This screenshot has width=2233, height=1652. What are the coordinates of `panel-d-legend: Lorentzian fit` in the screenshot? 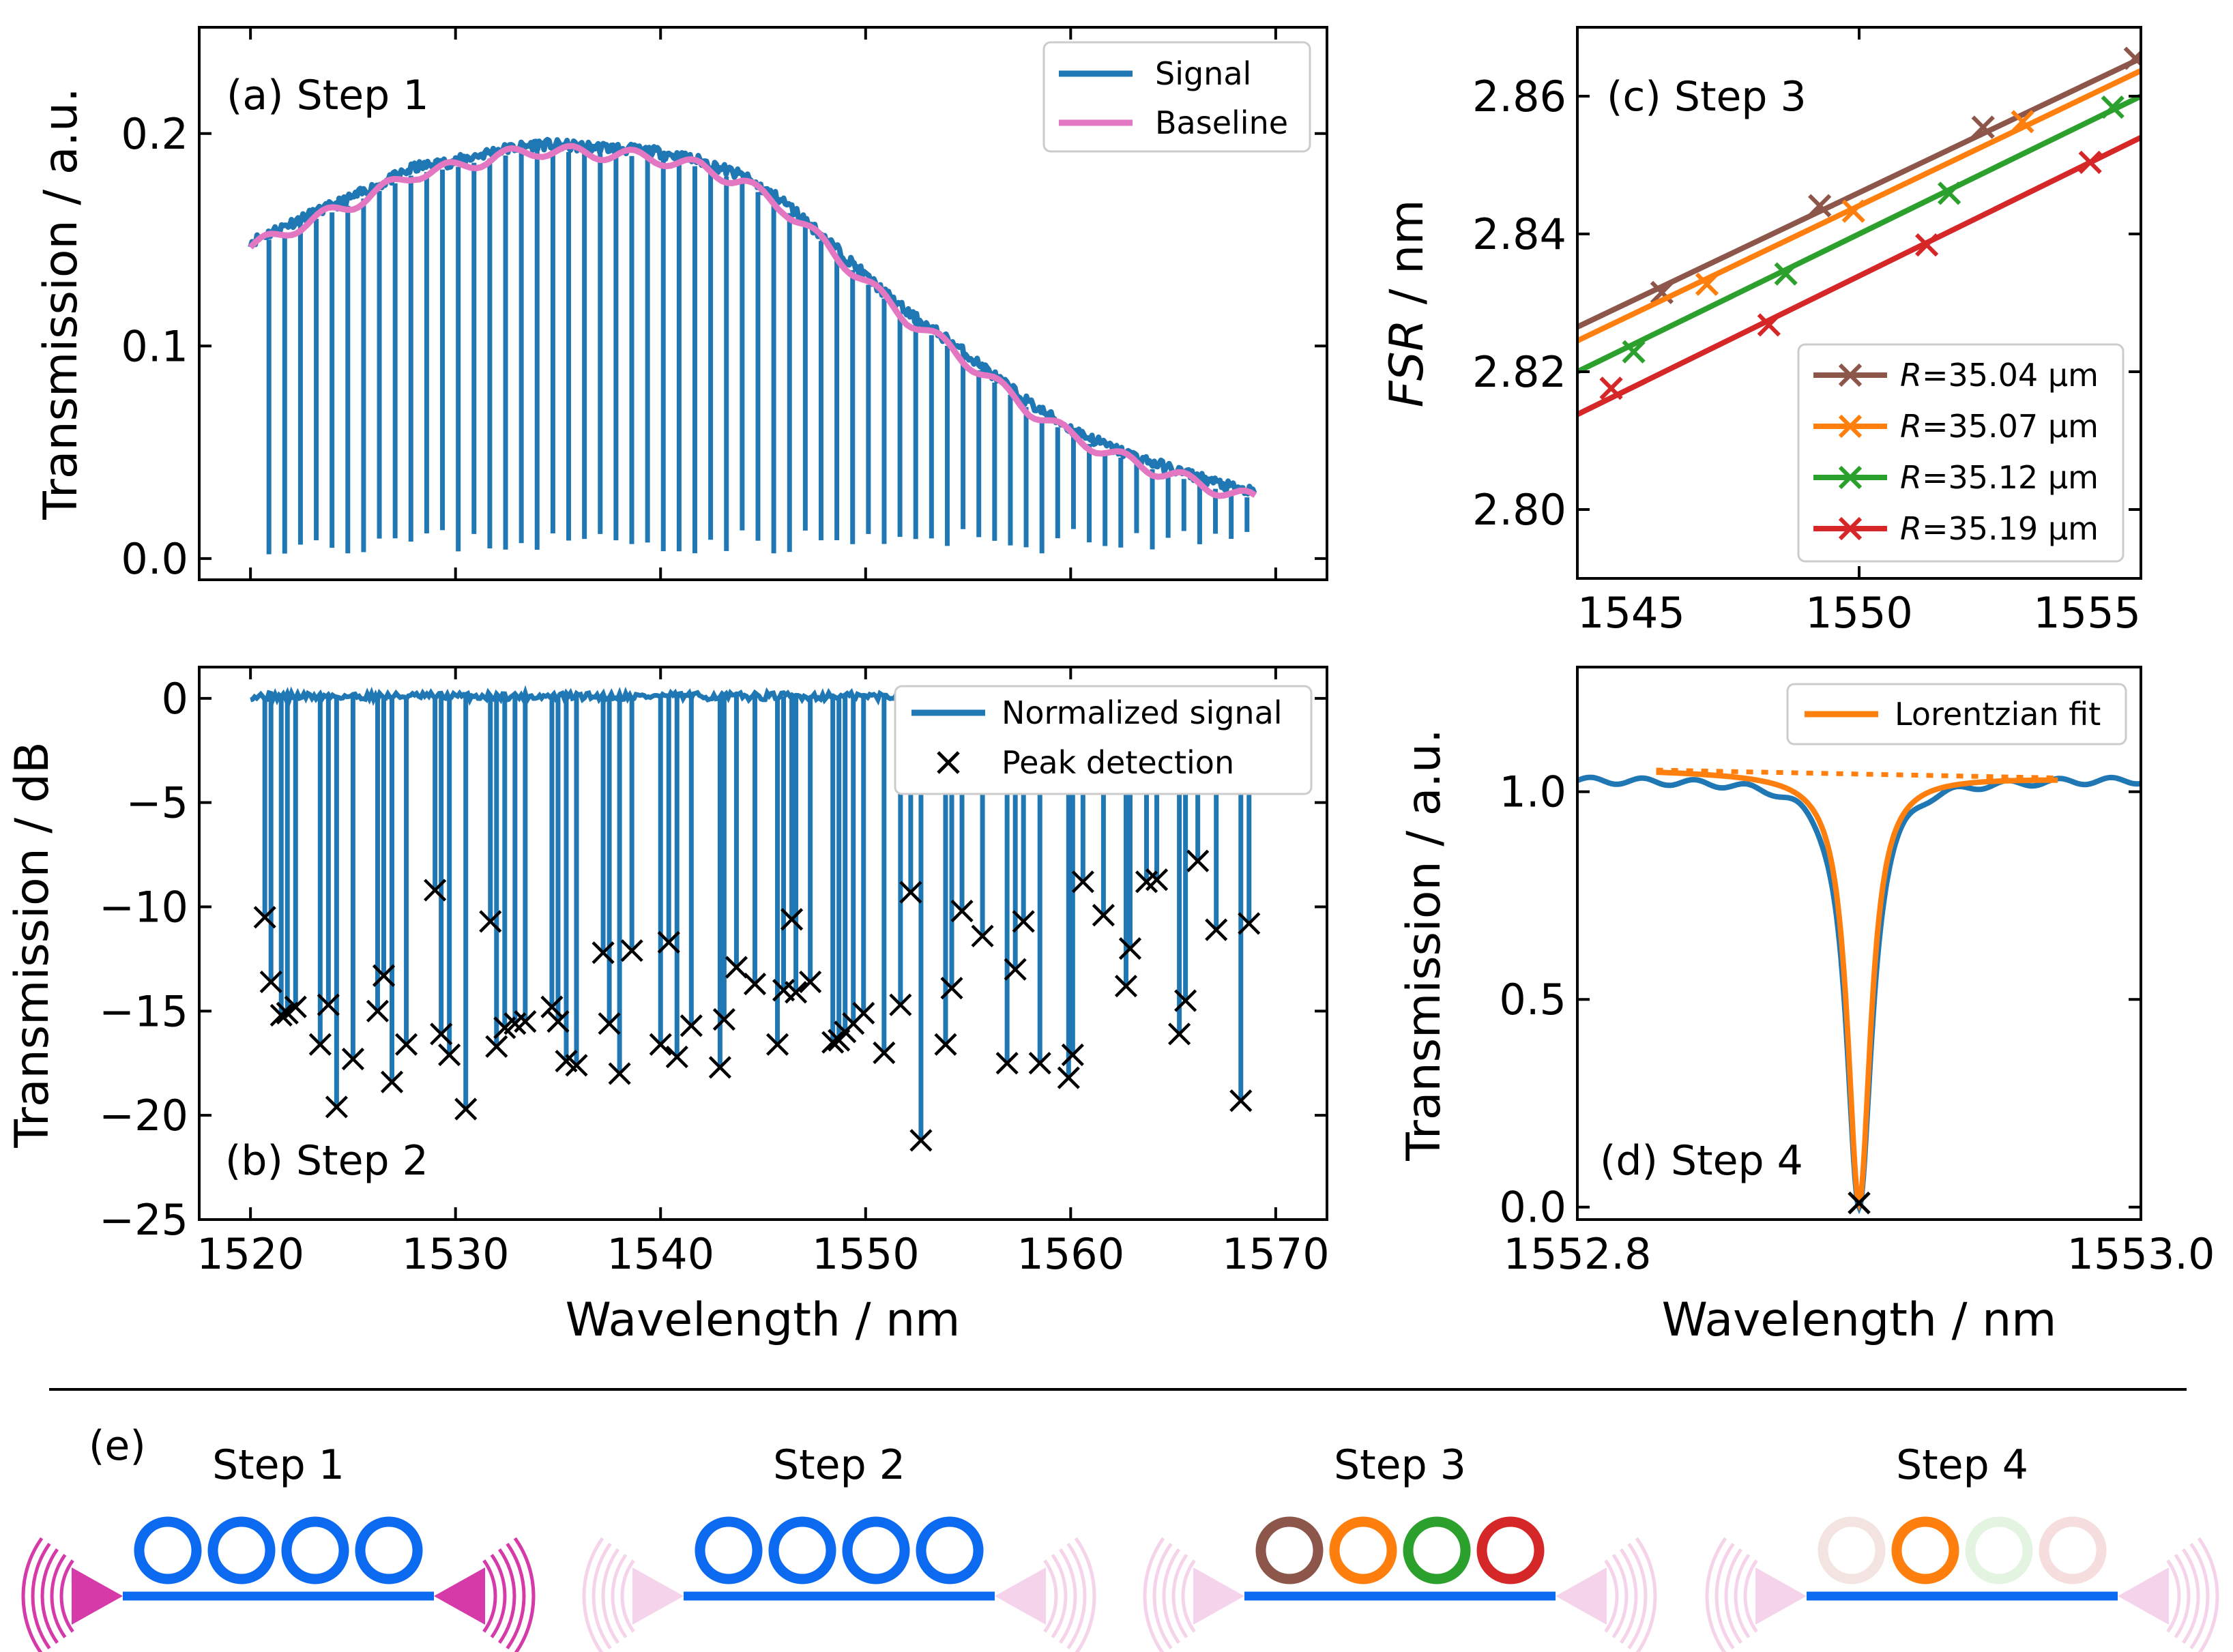 It's located at (1956, 714).